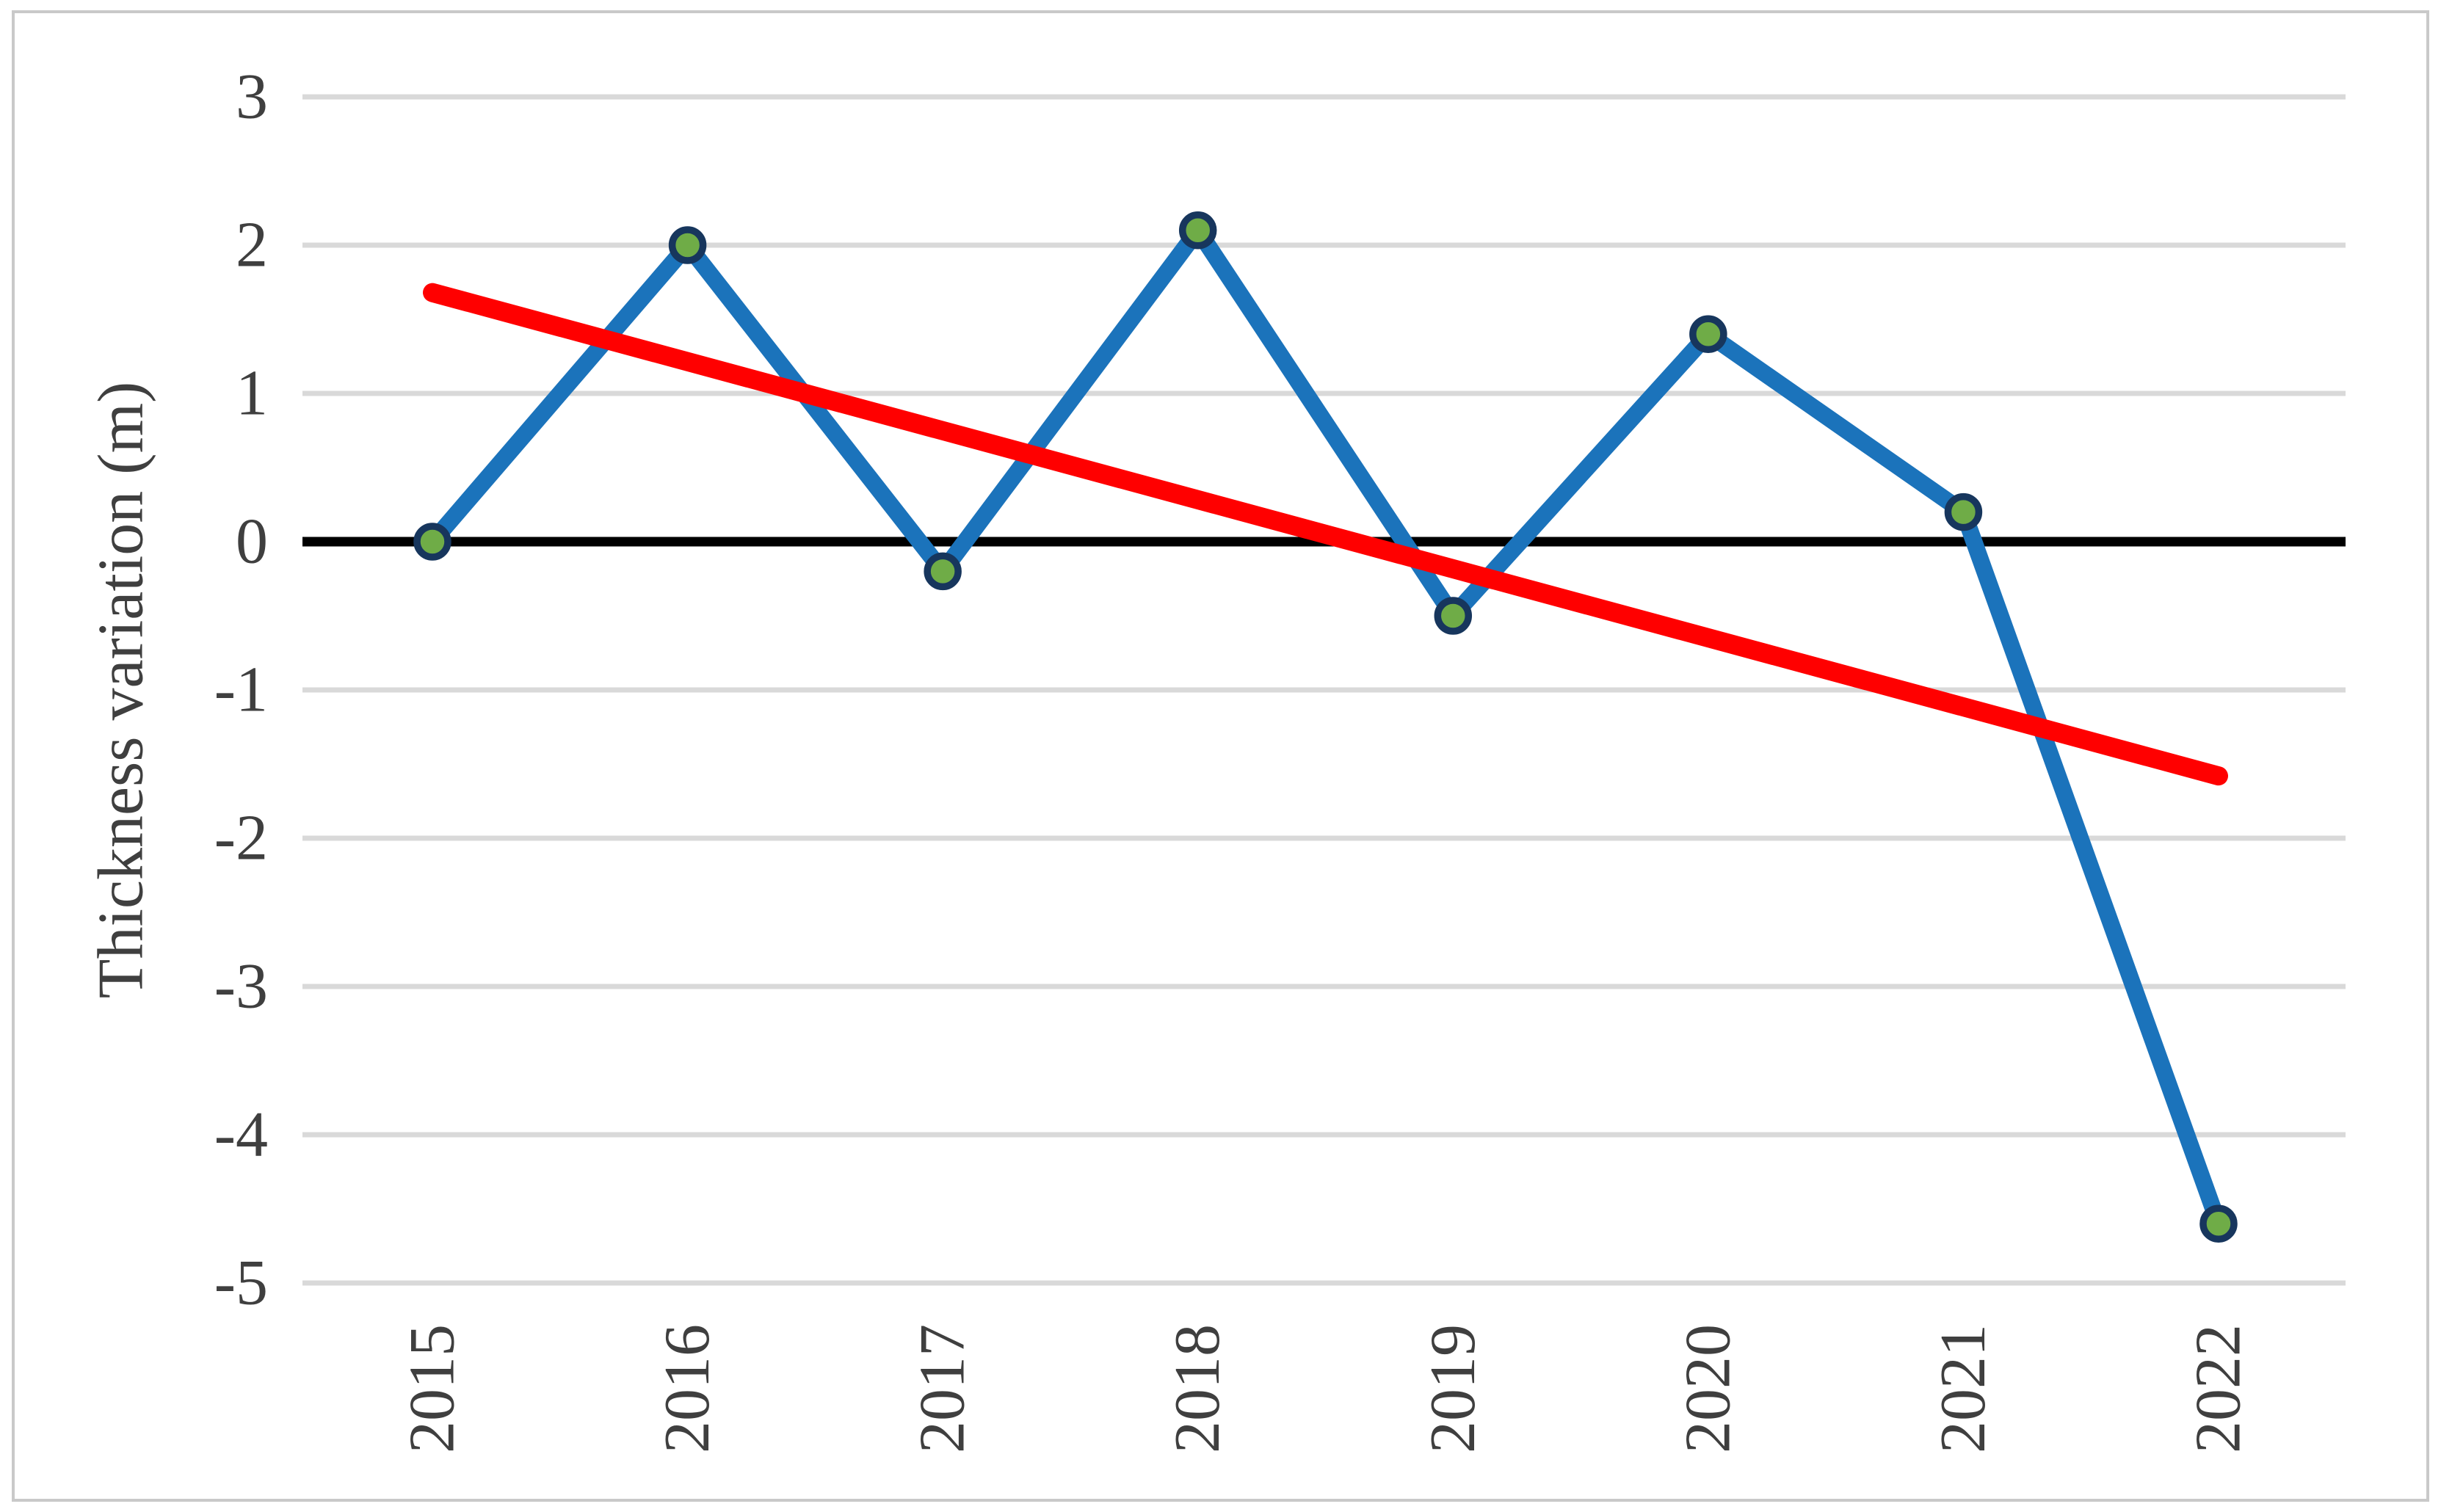 The height and width of the screenshot is (1512, 2441). I want to click on x-tick-label: 2020, so click(1708, 1388).